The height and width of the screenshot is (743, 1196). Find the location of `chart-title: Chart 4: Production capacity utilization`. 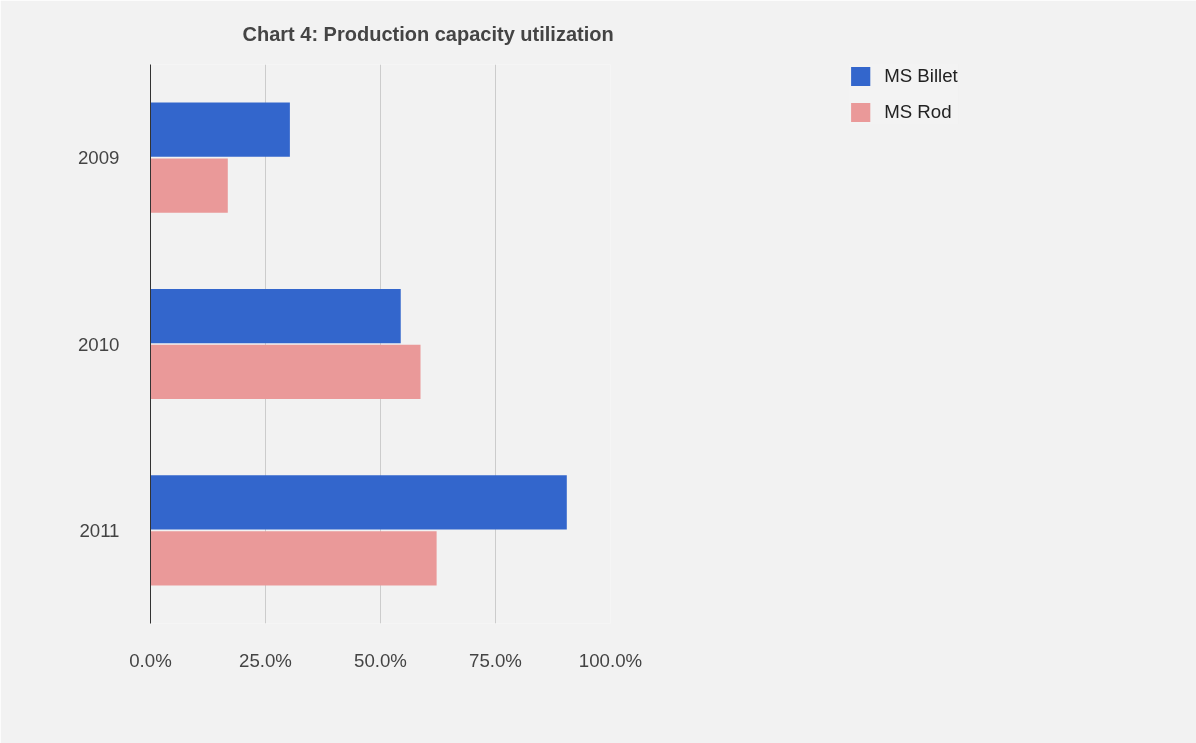

chart-title: Chart 4: Production capacity utilization is located at coordinates (428, 33).